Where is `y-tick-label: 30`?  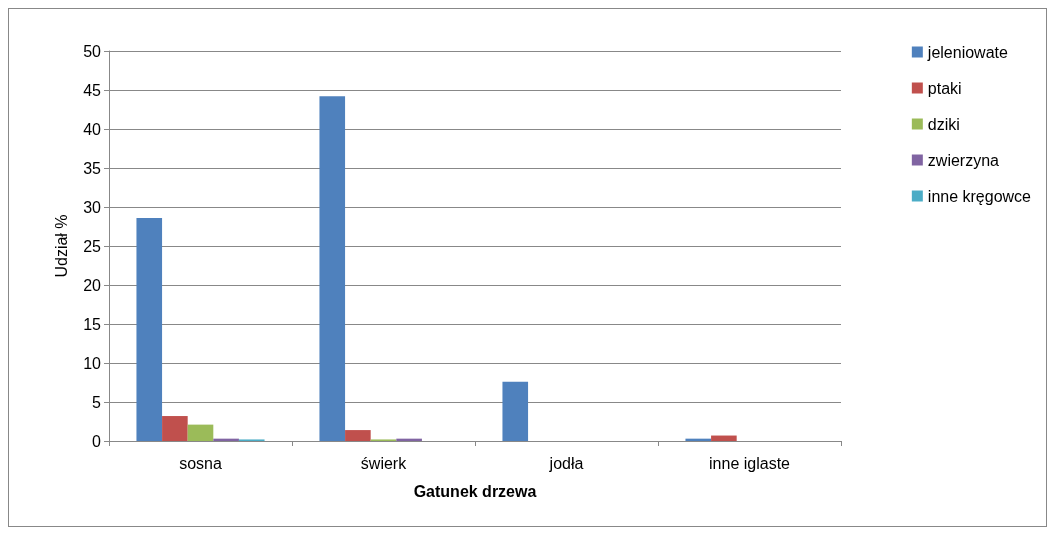
y-tick-label: 30 is located at coordinates (92, 207).